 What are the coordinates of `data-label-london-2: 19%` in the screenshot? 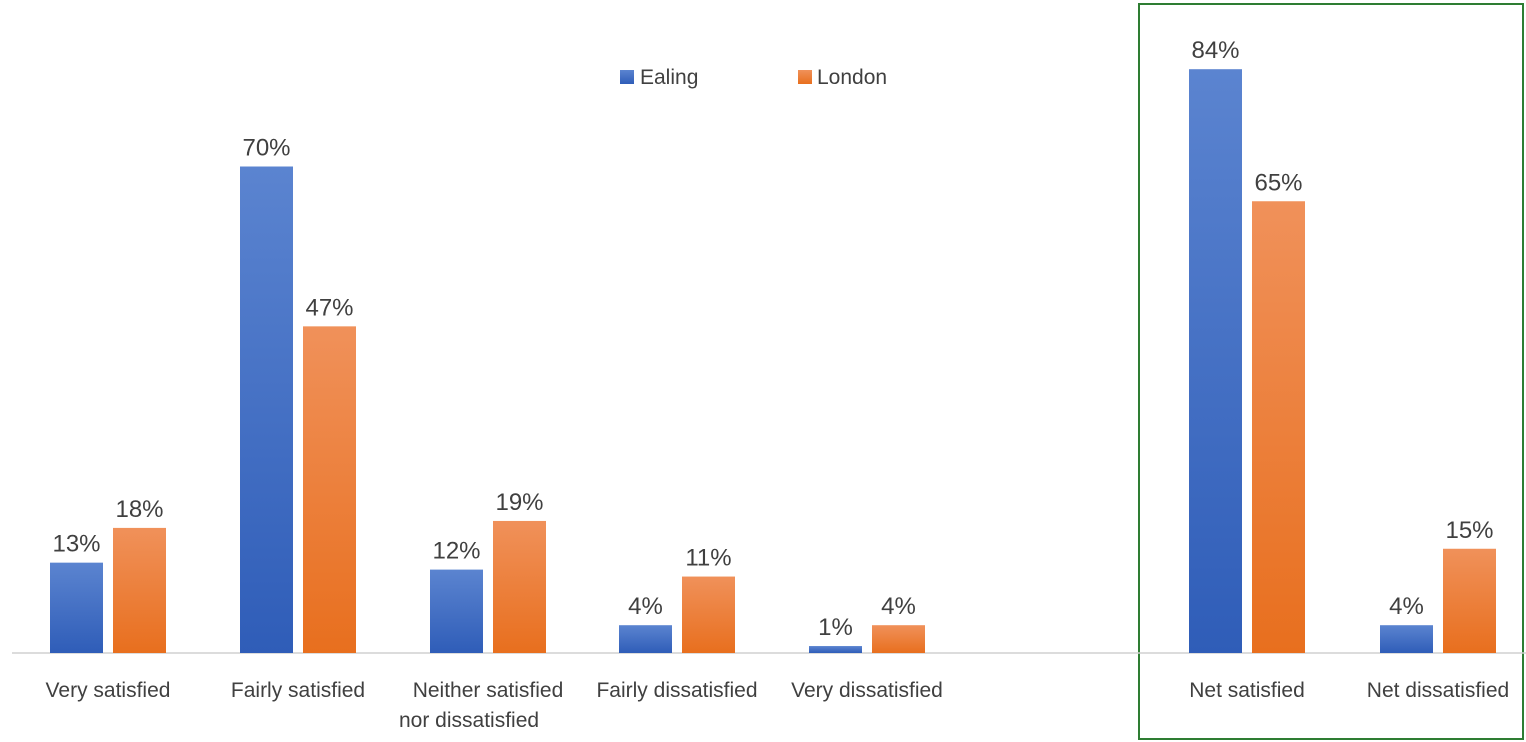 It's located at (519, 502).